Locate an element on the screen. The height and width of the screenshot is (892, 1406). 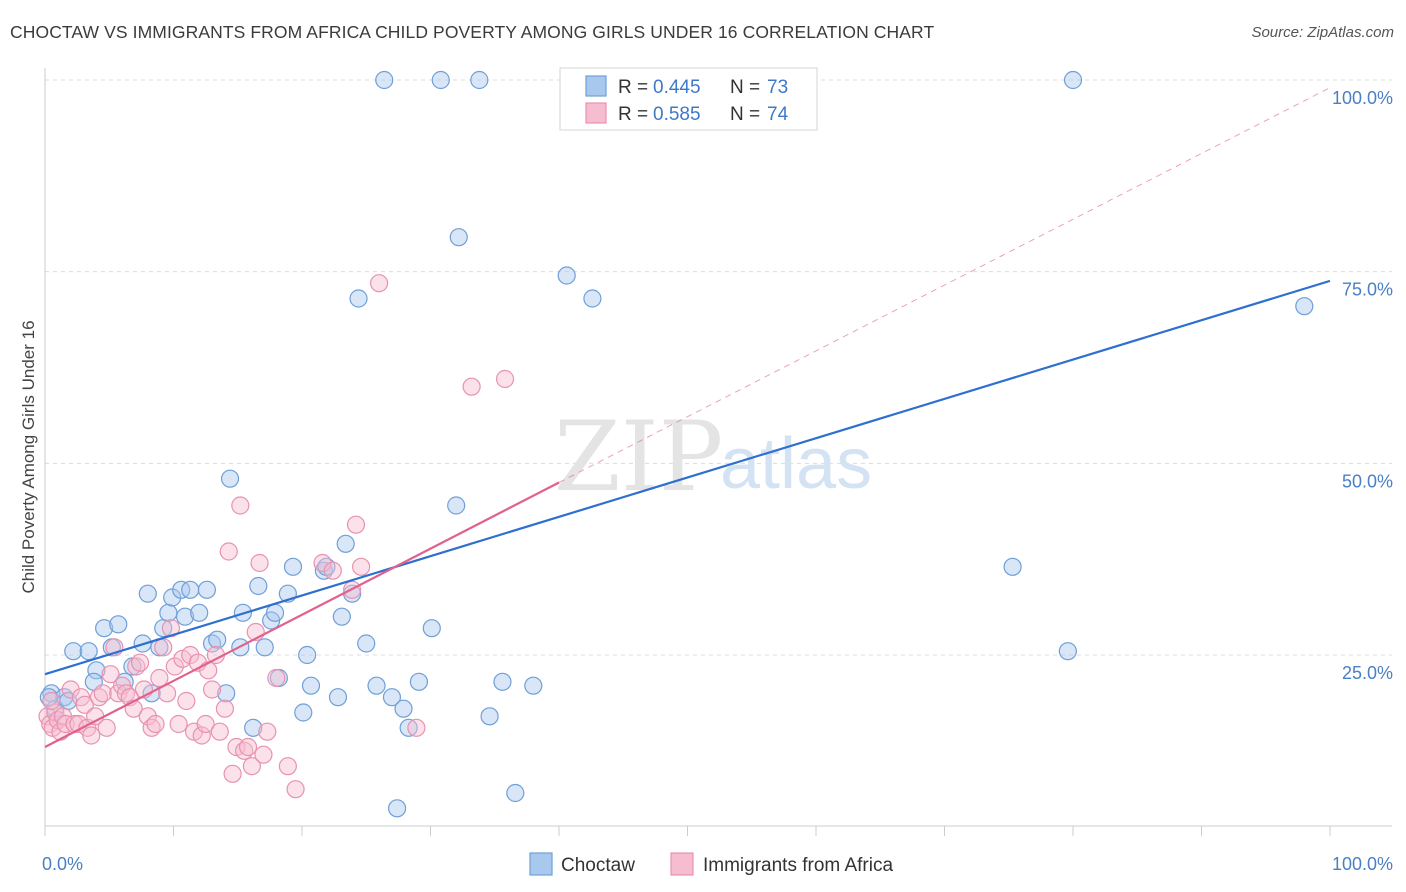
y-tick-label: 50.0% is located at coordinates (1367, 481).